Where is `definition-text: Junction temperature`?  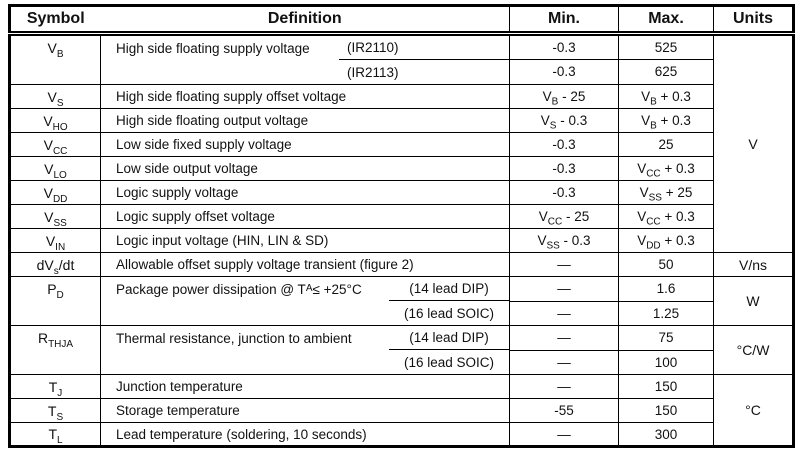
definition-text: Junction temperature is located at coordinates (305, 386).